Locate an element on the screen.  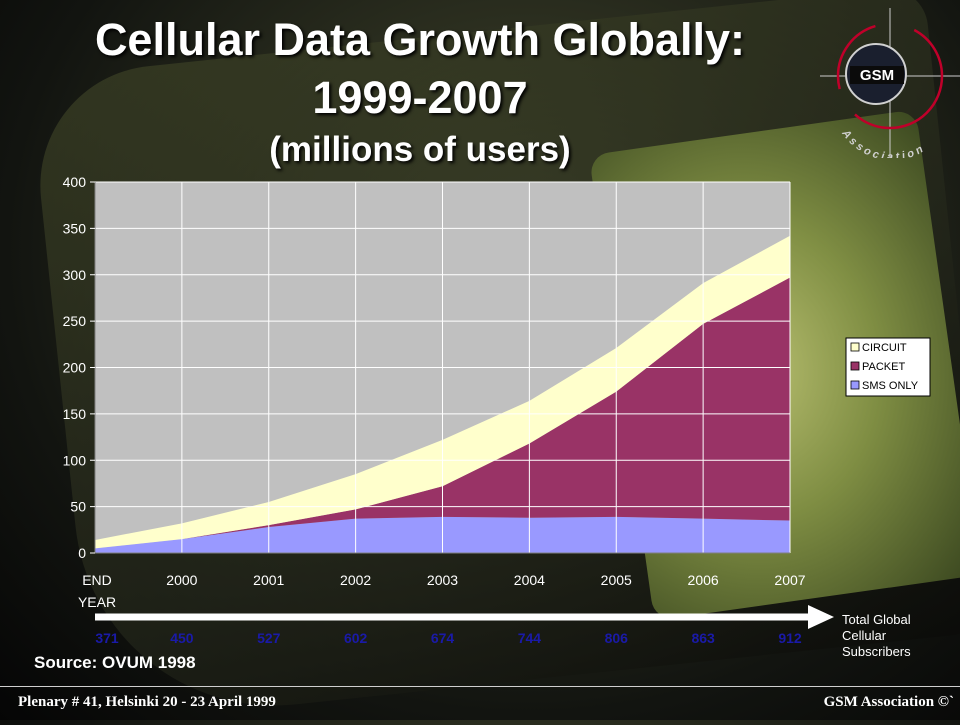
timeline-arrow-head-icon is located at coordinates (821, 617).